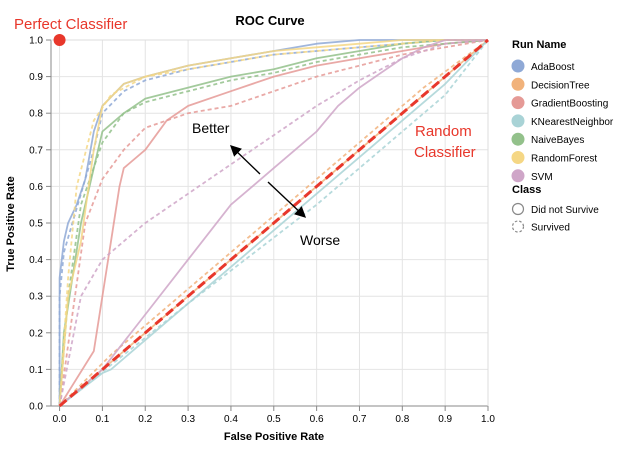  Describe the element at coordinates (274, 437) in the screenshot. I see `x-axis-title: False Positive Rate` at that location.